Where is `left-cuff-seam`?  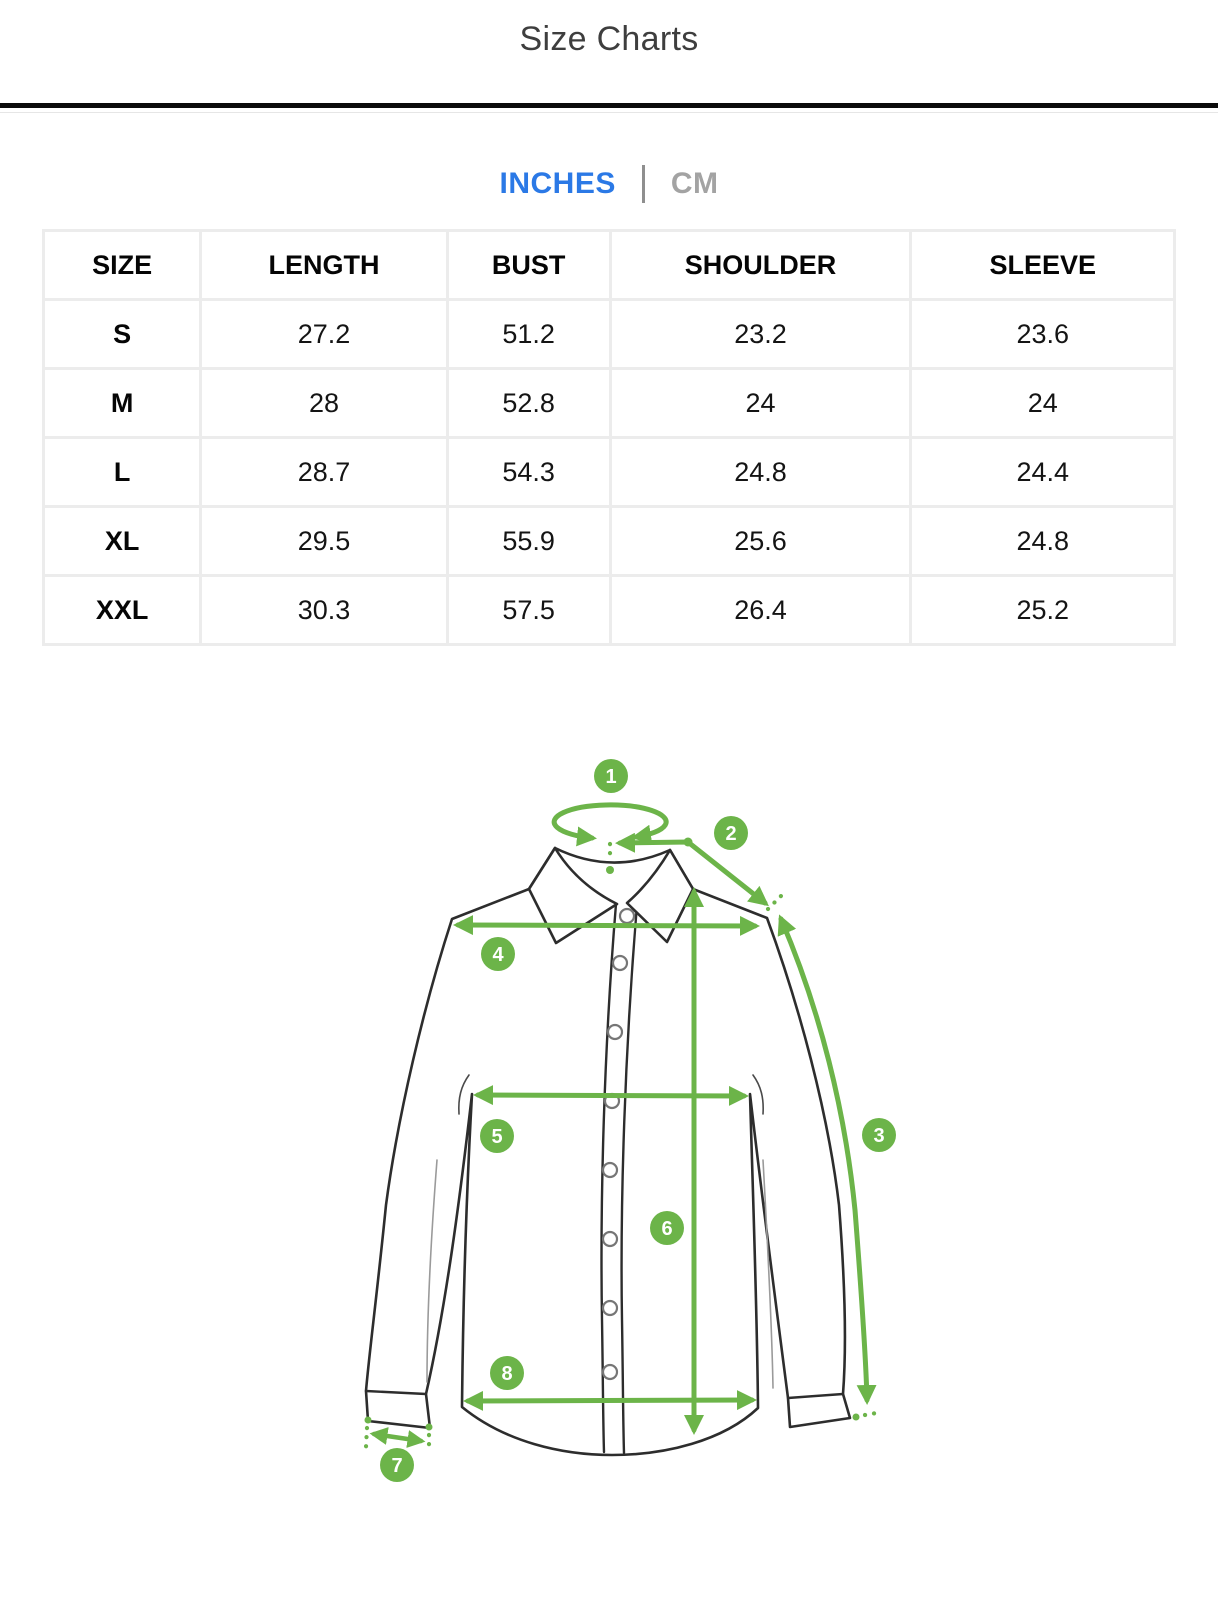 left-cuff-seam is located at coordinates (396, 1392).